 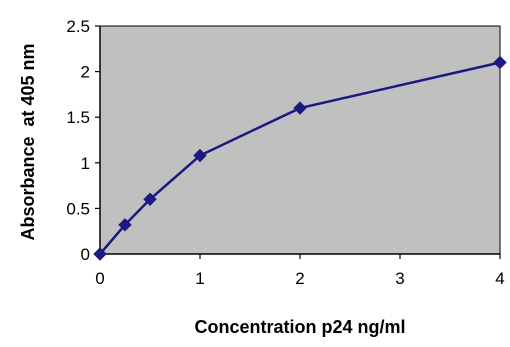 What do you see at coordinates (78, 208) in the screenshot?
I see `y-tick-label: 0.5` at bounding box center [78, 208].